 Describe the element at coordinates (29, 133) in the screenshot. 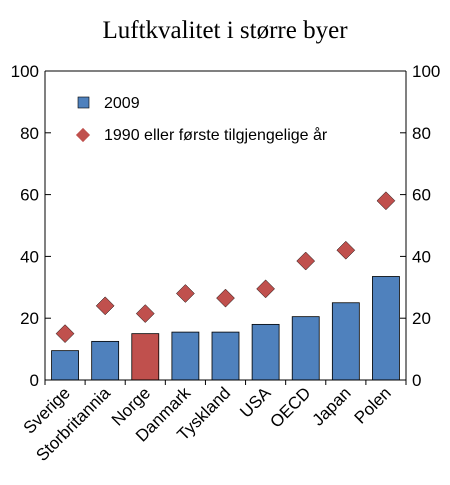

I see `y-tick-label-left: 80` at that location.